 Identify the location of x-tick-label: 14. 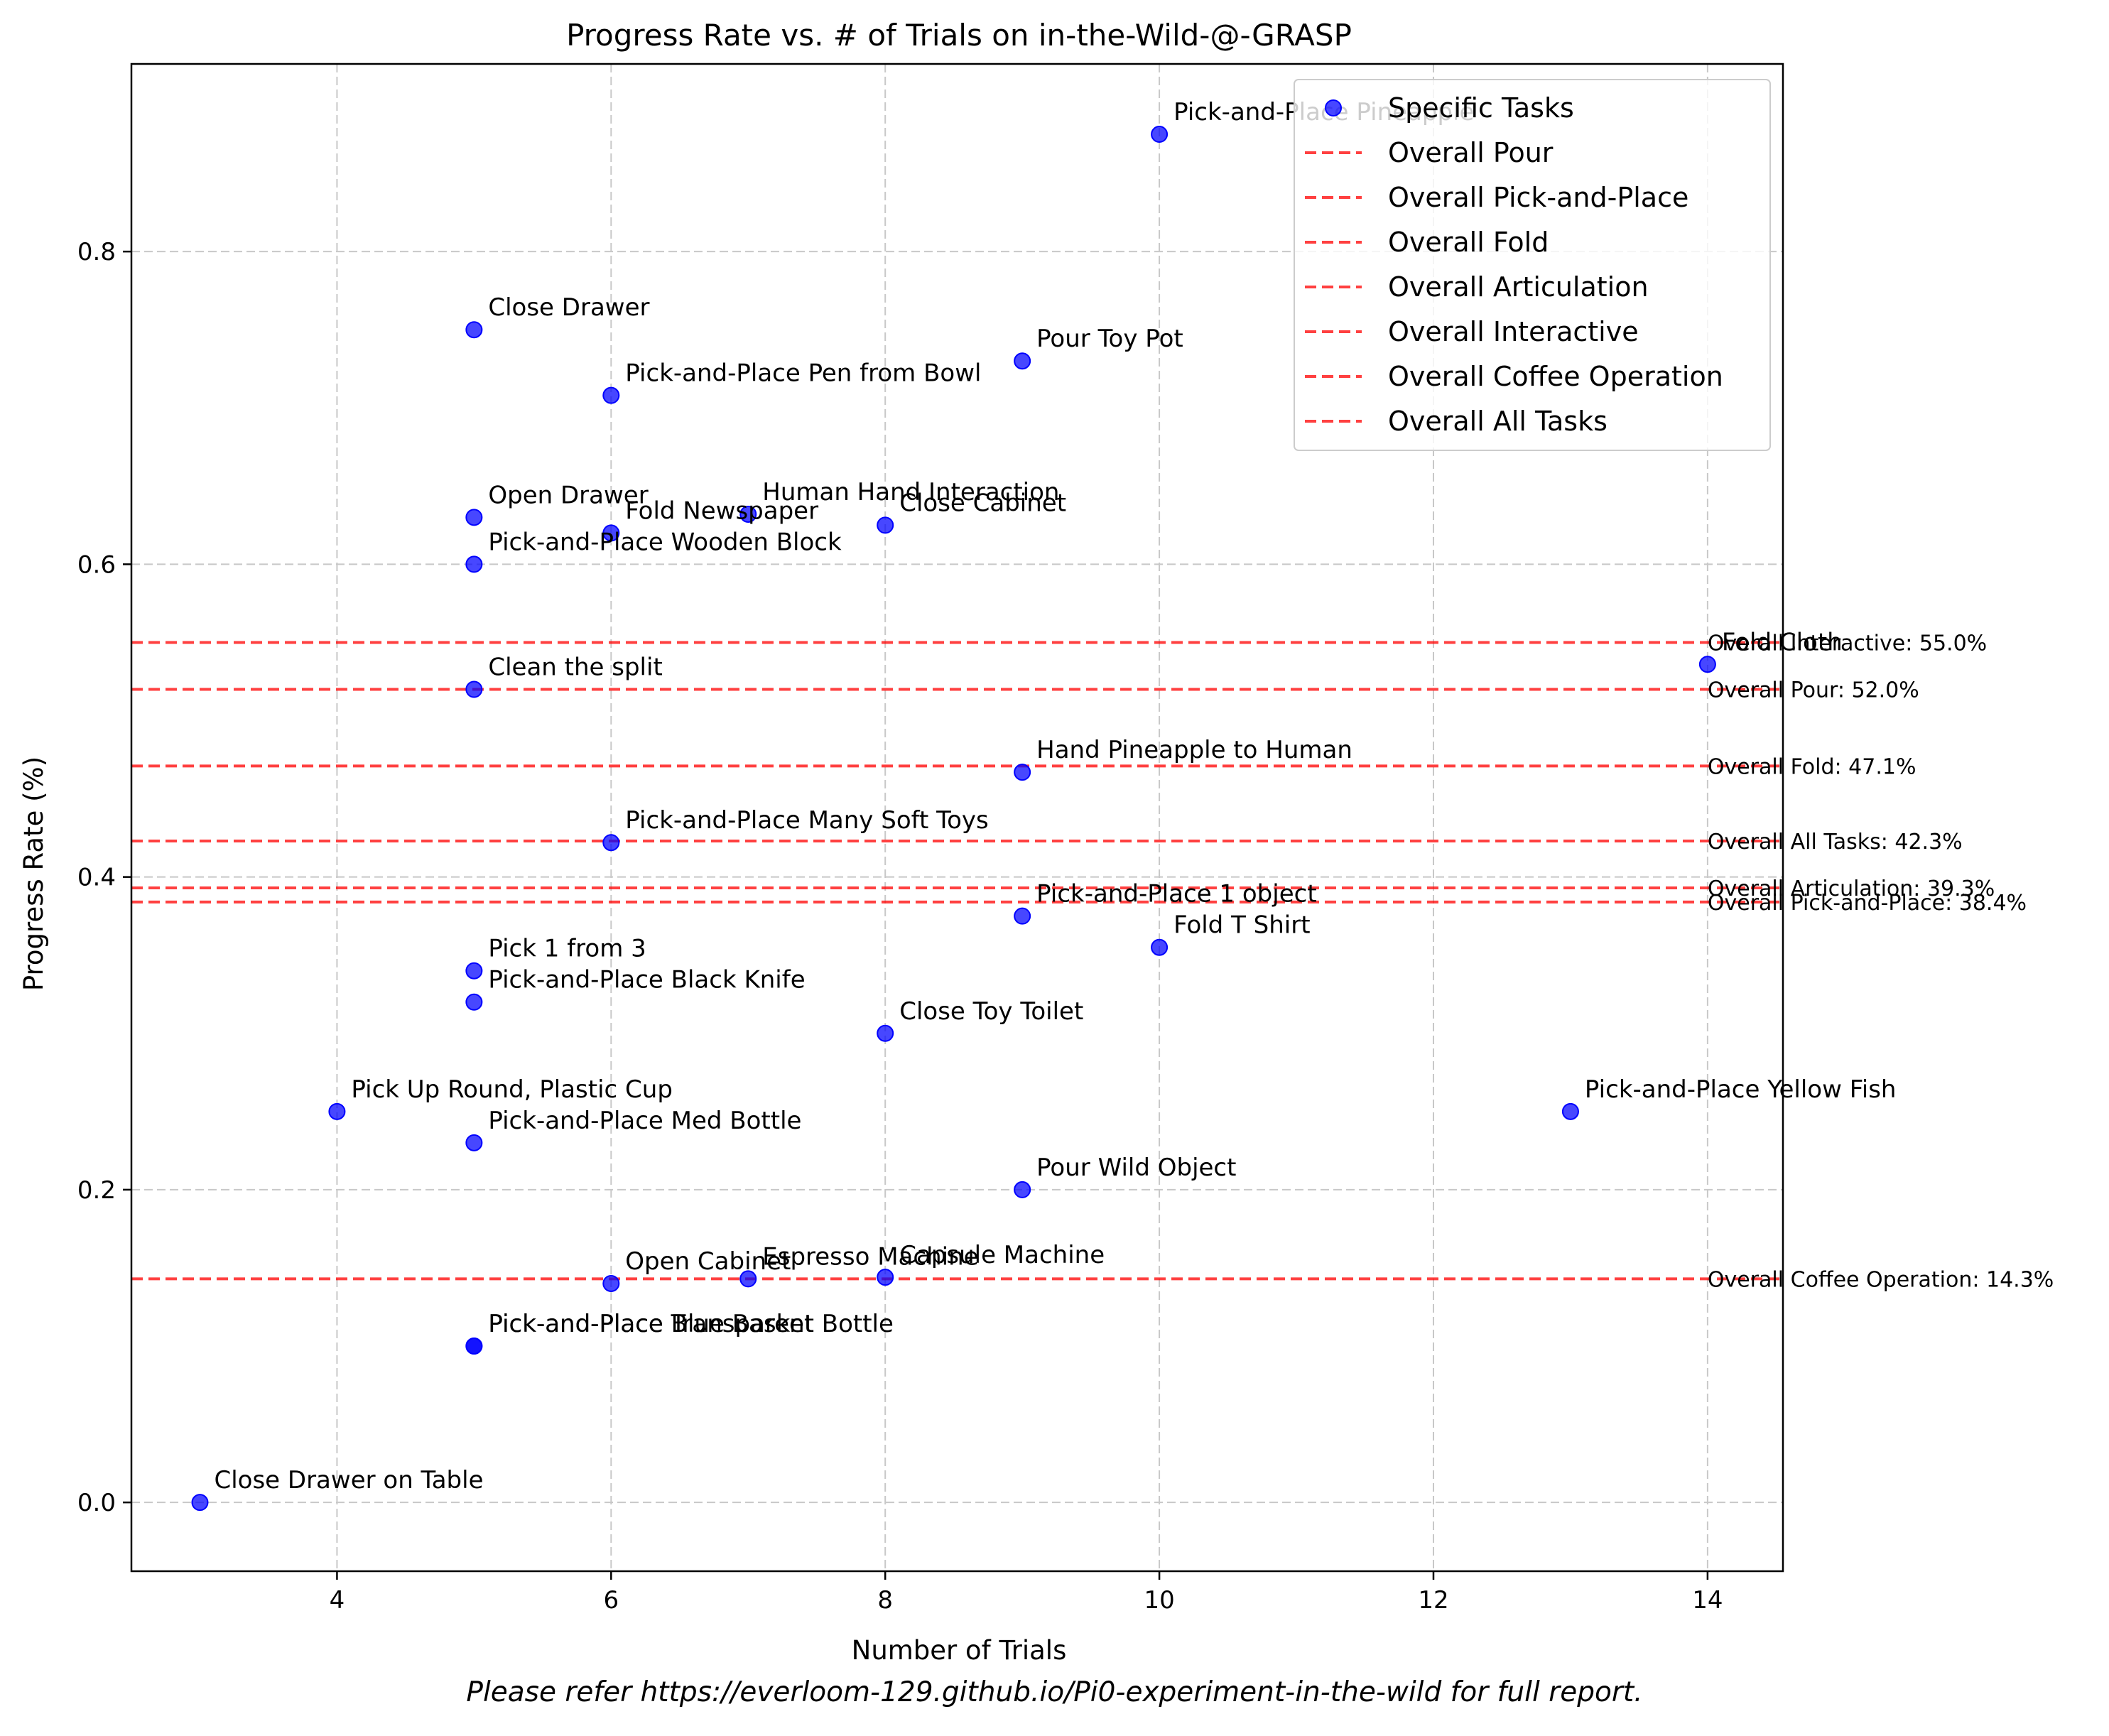
(1708, 1600).